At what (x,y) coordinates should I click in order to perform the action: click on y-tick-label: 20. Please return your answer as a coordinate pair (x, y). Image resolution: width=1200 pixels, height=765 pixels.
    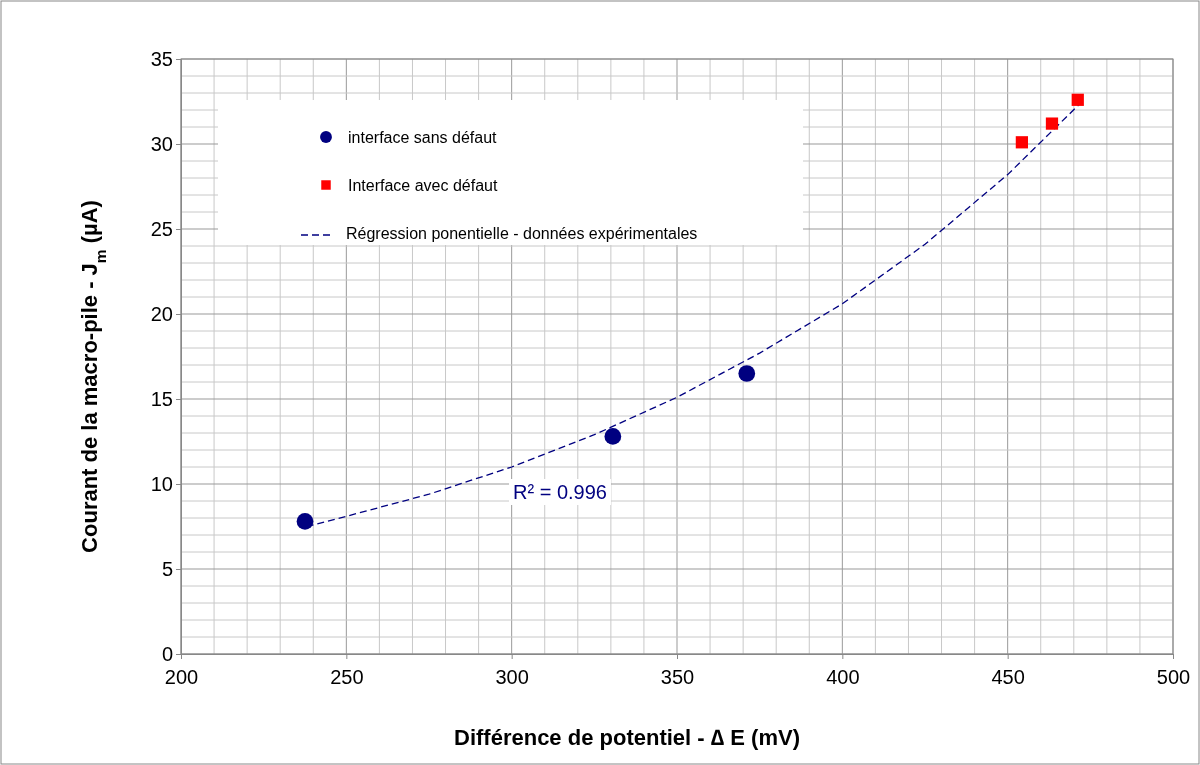
    Looking at the image, I should click on (161, 313).